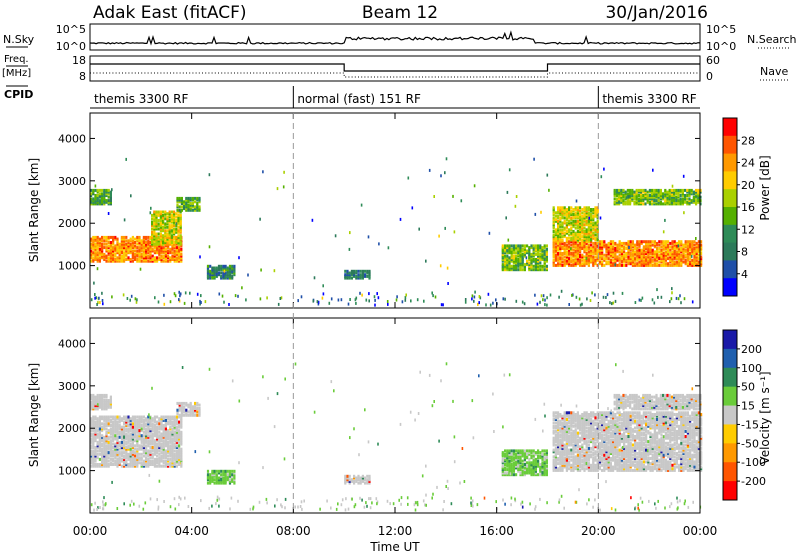 The image size is (800, 558). I want to click on station-title: Adak East (fitACF), so click(170, 13).